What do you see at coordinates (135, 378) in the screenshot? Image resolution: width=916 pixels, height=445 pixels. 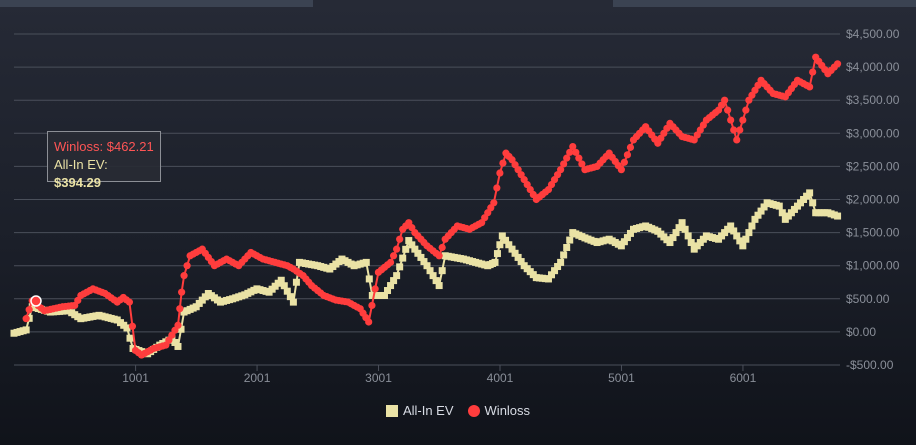 I see `x-tick-label: 1001` at bounding box center [135, 378].